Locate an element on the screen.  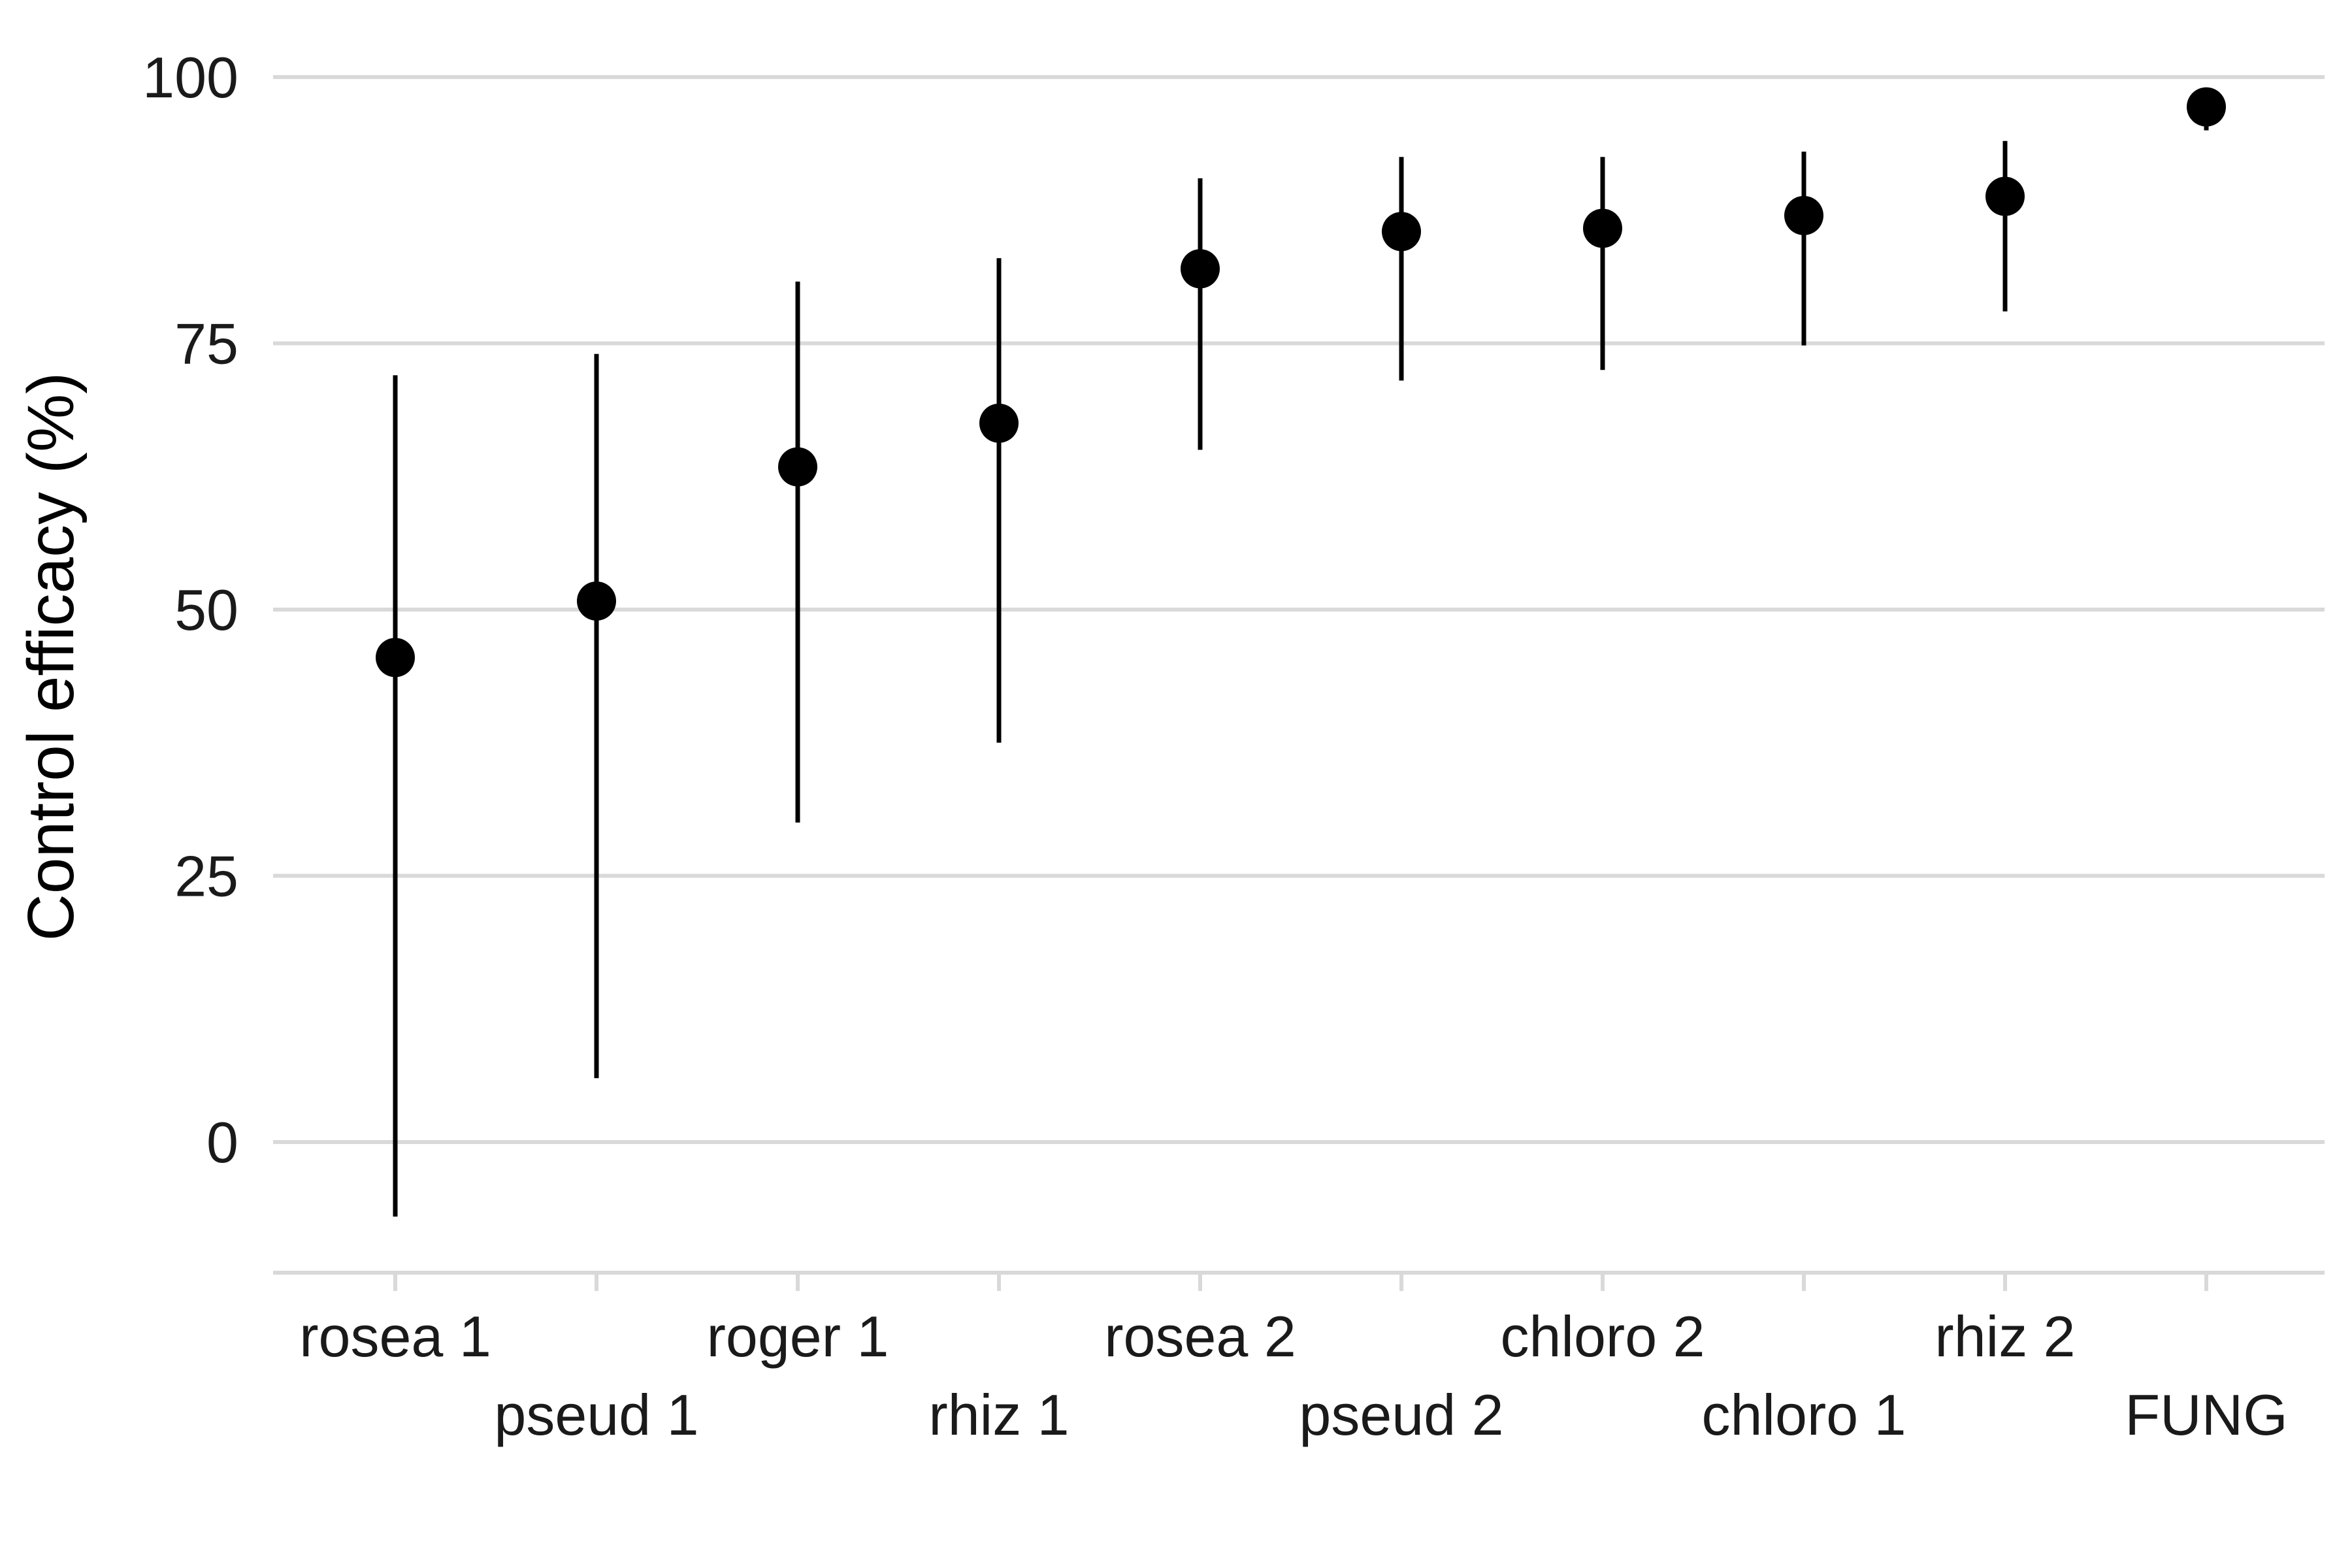
x-axis is located at coordinates (1299, 1281).